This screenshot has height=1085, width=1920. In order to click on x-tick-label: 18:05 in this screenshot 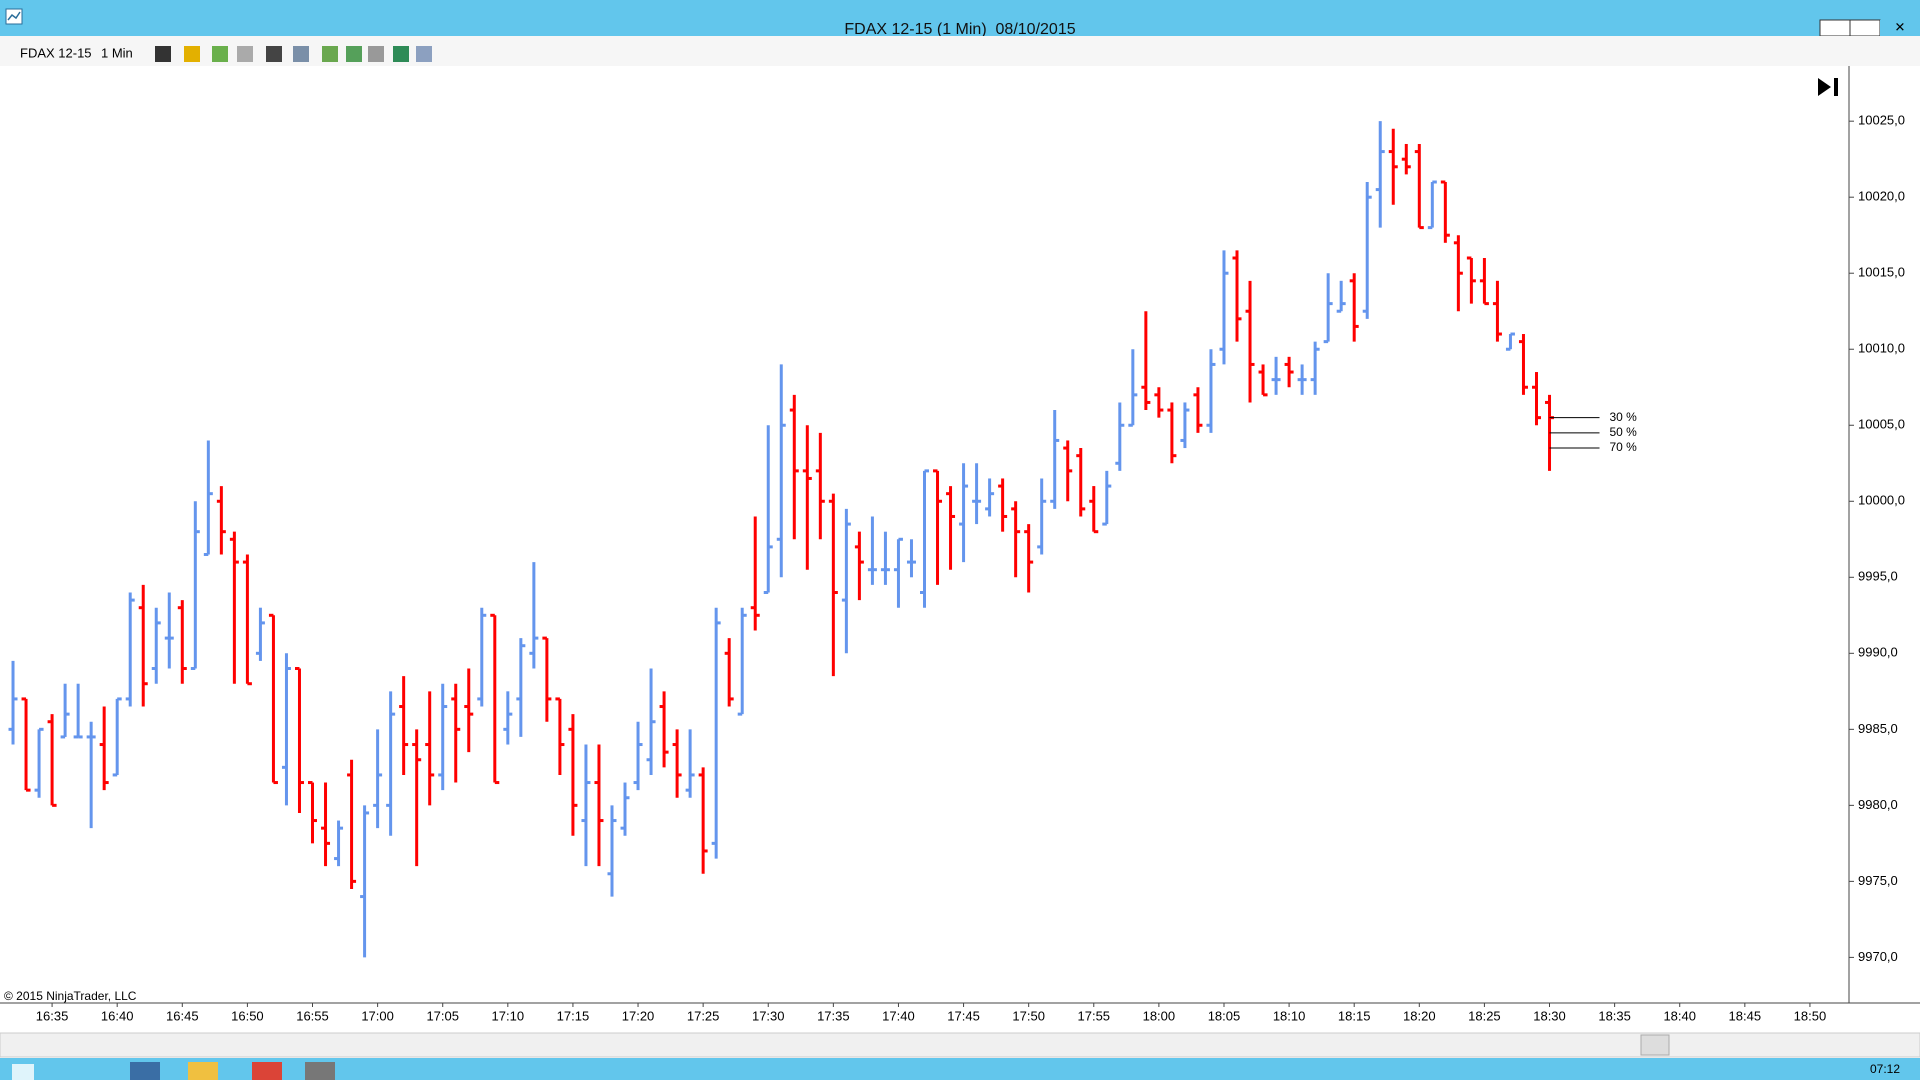, I will do `click(1224, 1015)`.